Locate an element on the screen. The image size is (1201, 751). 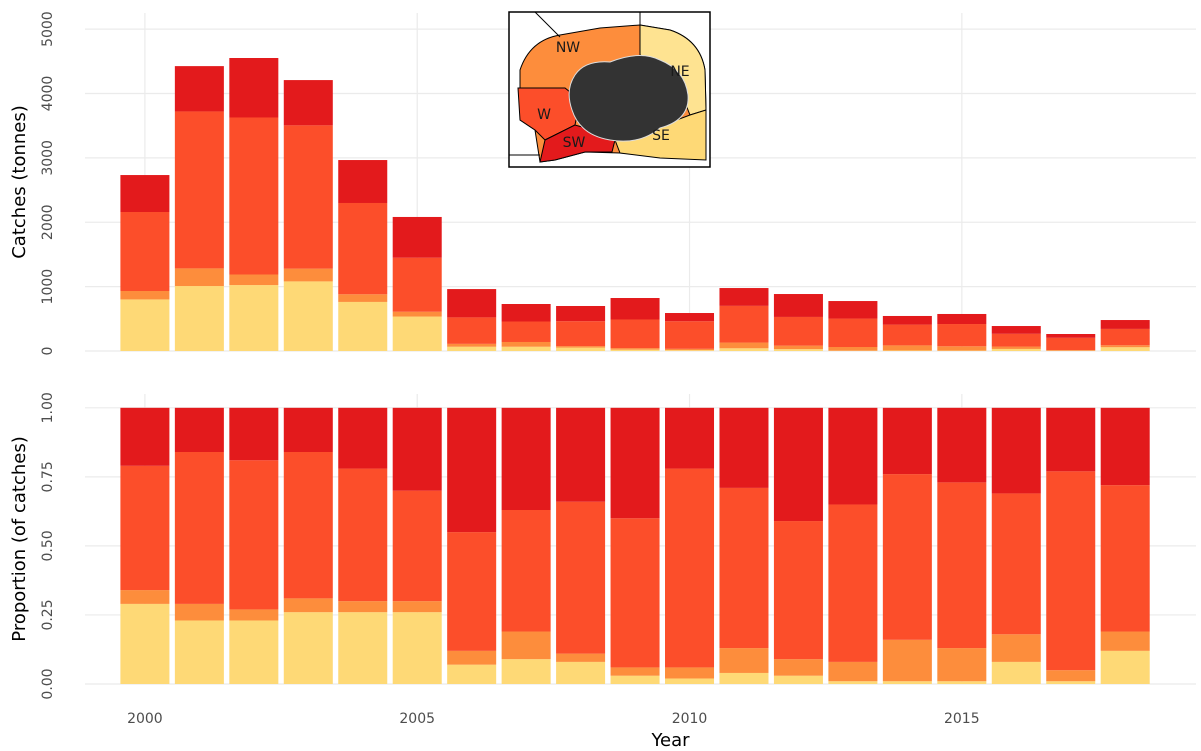
map-label: W is located at coordinates (544, 115).